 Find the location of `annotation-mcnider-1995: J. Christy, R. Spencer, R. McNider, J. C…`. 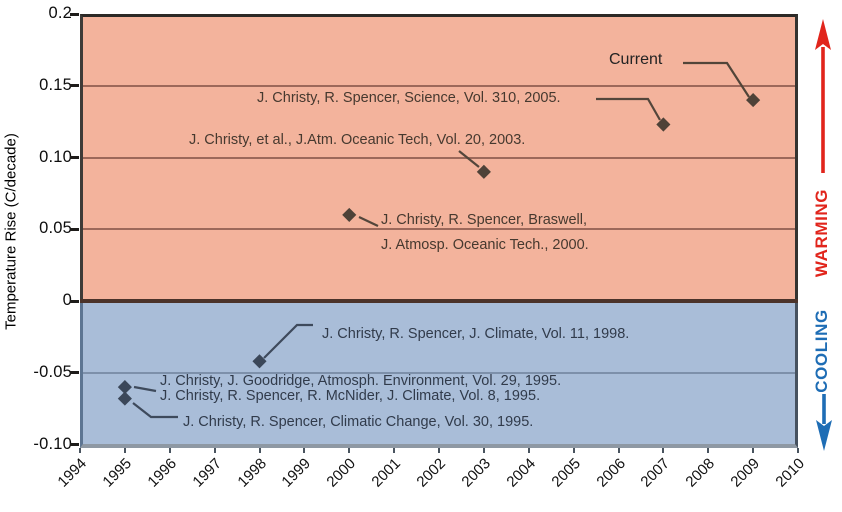

annotation-mcnider-1995: J. Christy, R. Spencer, R. McNider, J. C… is located at coordinates (350, 396).